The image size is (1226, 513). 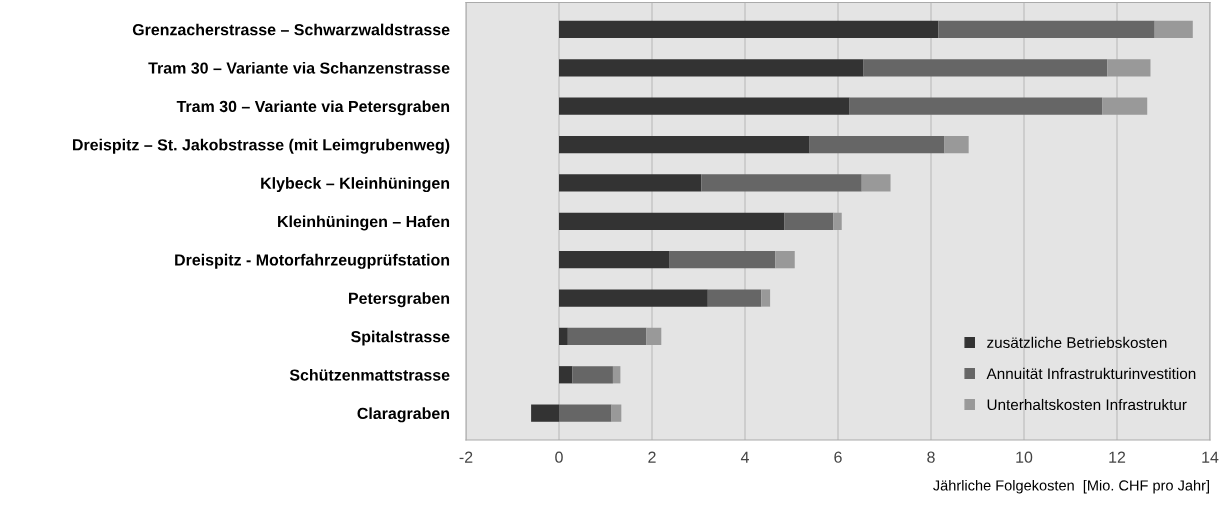 I want to click on x-tick-label: 0, so click(x=559, y=457).